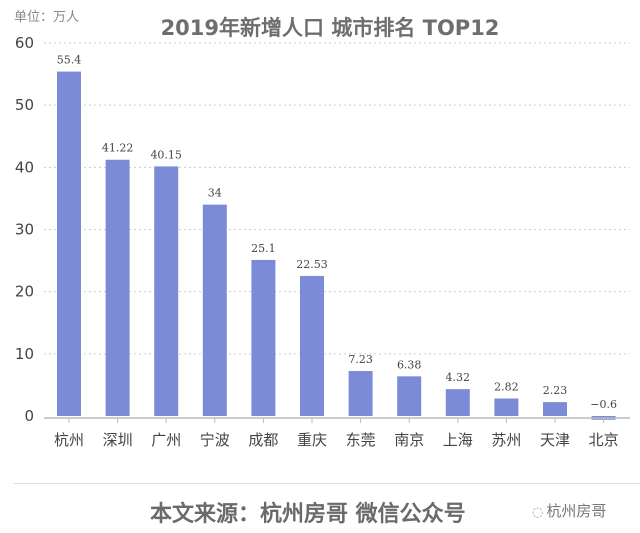 Image resolution: width=640 pixels, height=533 pixels. What do you see at coordinates (215, 193) in the screenshot?
I see `data-label: 34` at bounding box center [215, 193].